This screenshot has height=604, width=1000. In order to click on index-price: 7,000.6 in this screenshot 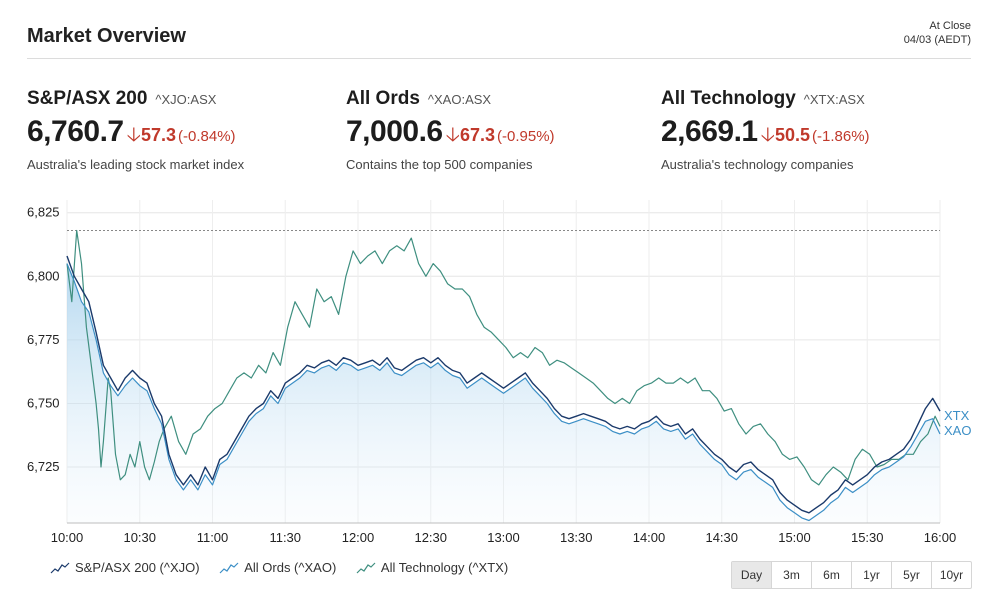, I will do `click(394, 131)`.